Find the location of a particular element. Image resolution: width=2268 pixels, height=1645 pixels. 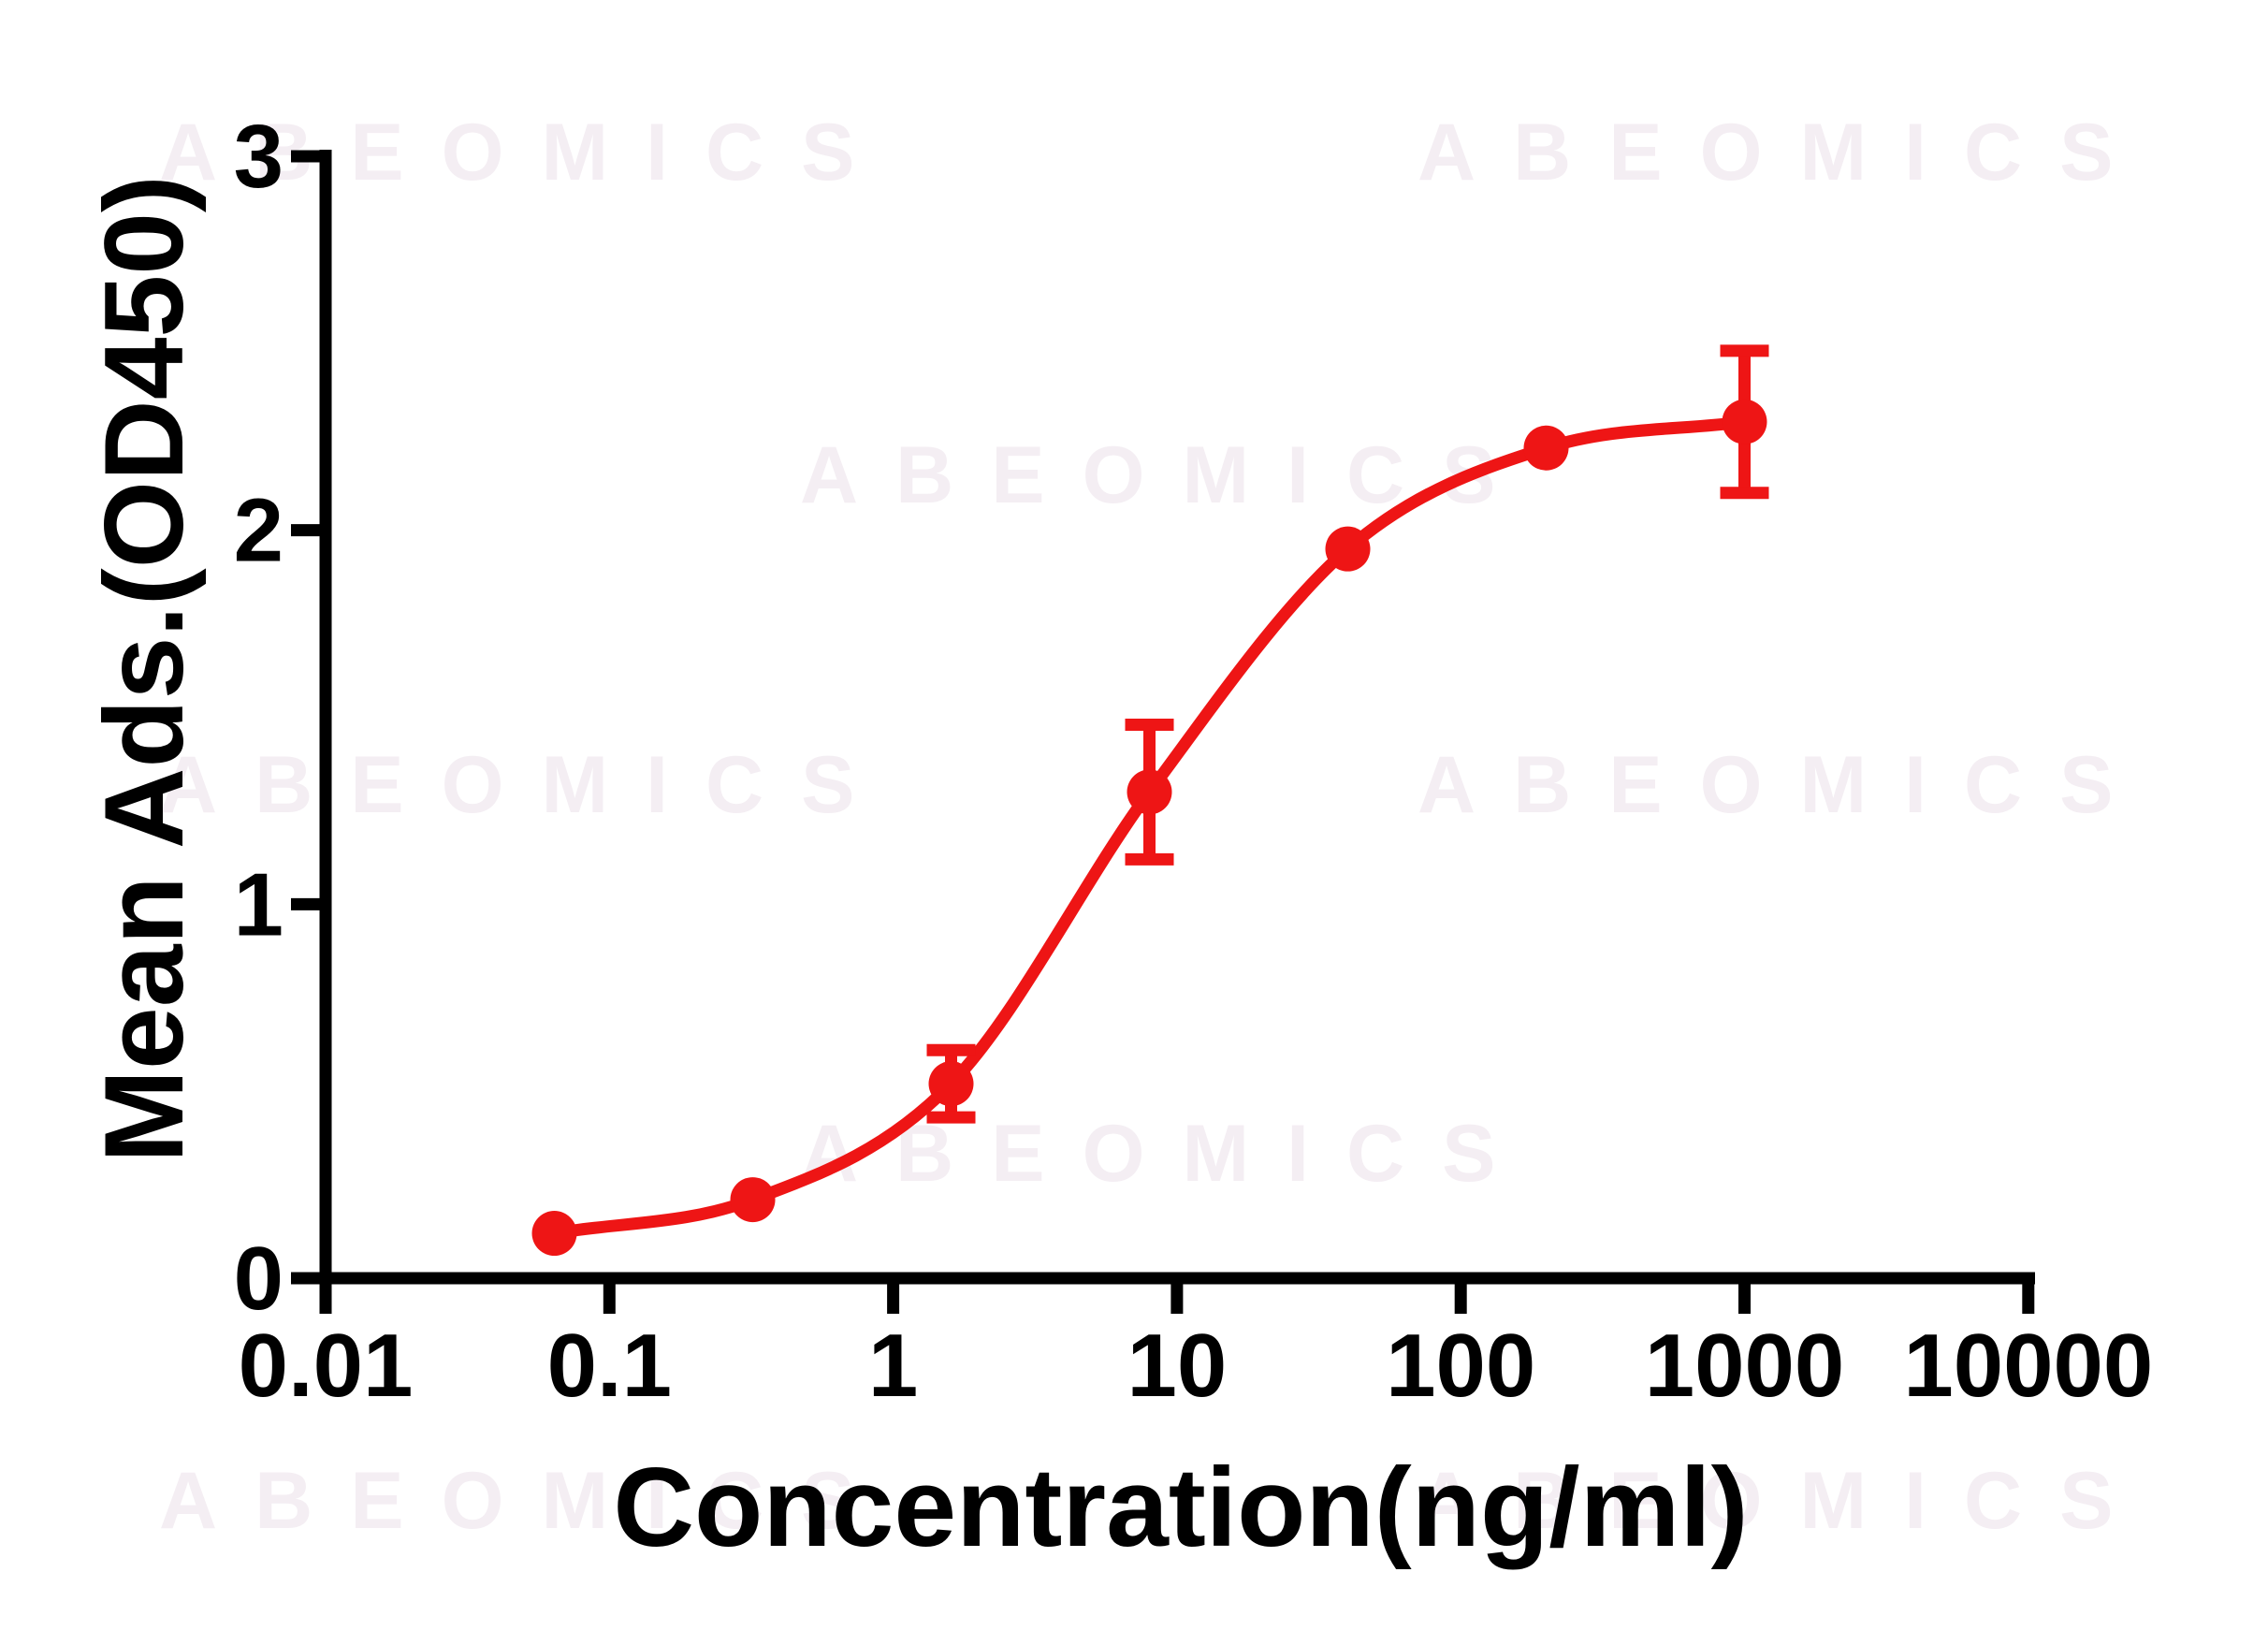

x-tick-label: 0.1 is located at coordinates (609, 1366).